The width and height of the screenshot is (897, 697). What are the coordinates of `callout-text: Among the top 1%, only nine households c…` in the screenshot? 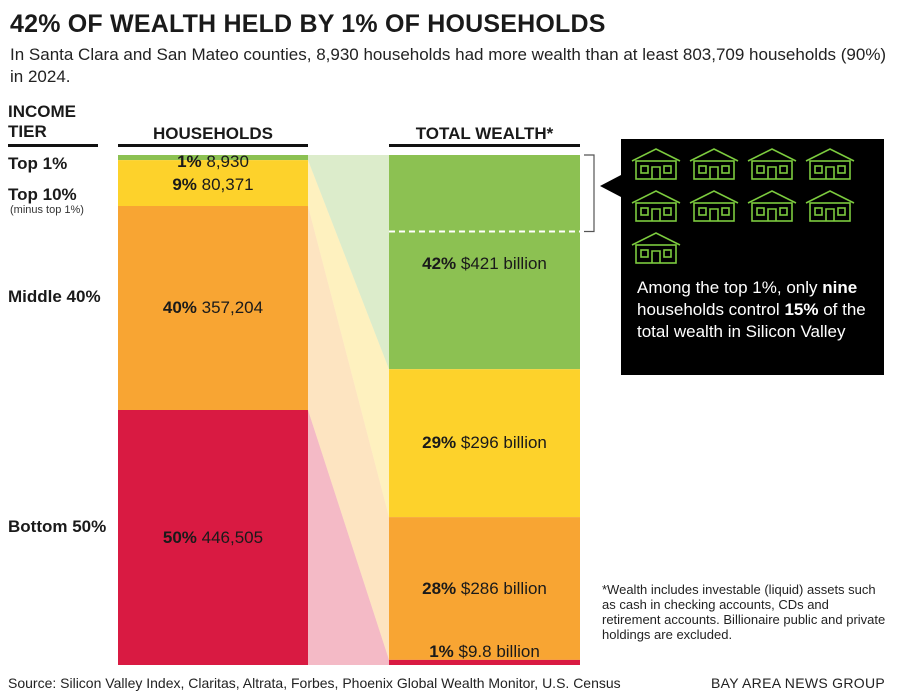 It's located at (759, 310).